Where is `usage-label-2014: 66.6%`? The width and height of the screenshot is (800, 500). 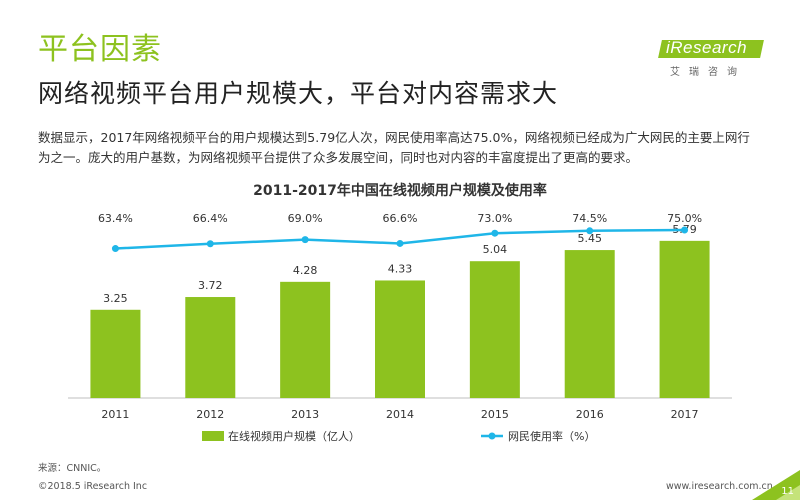 usage-label-2014: 66.6% is located at coordinates (400, 218).